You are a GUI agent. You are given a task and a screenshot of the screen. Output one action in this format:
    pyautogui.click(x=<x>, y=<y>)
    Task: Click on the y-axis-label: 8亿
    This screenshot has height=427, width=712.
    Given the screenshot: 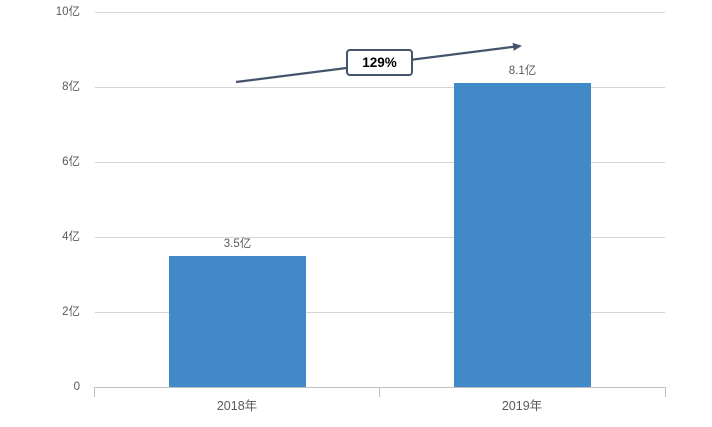 What is the action you would take?
    pyautogui.click(x=71, y=87)
    